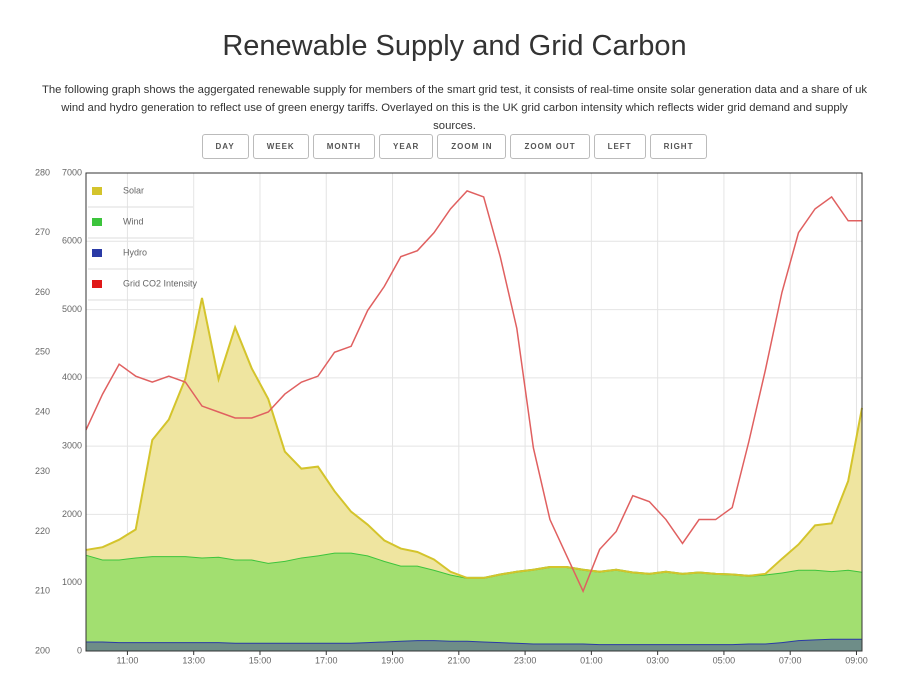 This screenshot has height=686, width=909. Describe the element at coordinates (225, 146) in the screenshot. I see `range-button: DAY` at that location.